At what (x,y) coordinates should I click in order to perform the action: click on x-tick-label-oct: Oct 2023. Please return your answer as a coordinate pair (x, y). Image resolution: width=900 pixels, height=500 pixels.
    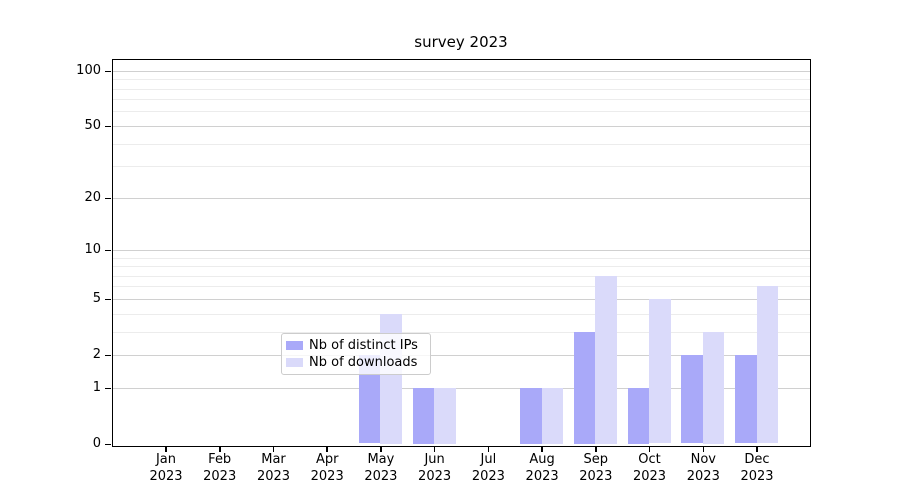
    Looking at the image, I should click on (650, 468).